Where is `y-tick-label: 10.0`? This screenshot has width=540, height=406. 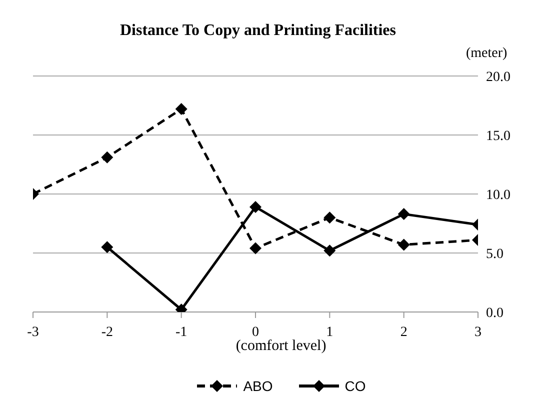
y-tick-label: 10.0 is located at coordinates (498, 195).